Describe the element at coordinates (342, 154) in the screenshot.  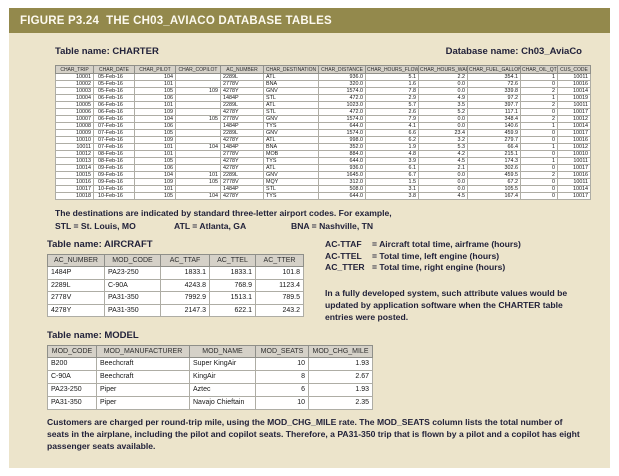
I see `table-cell: 884.0` at that location.